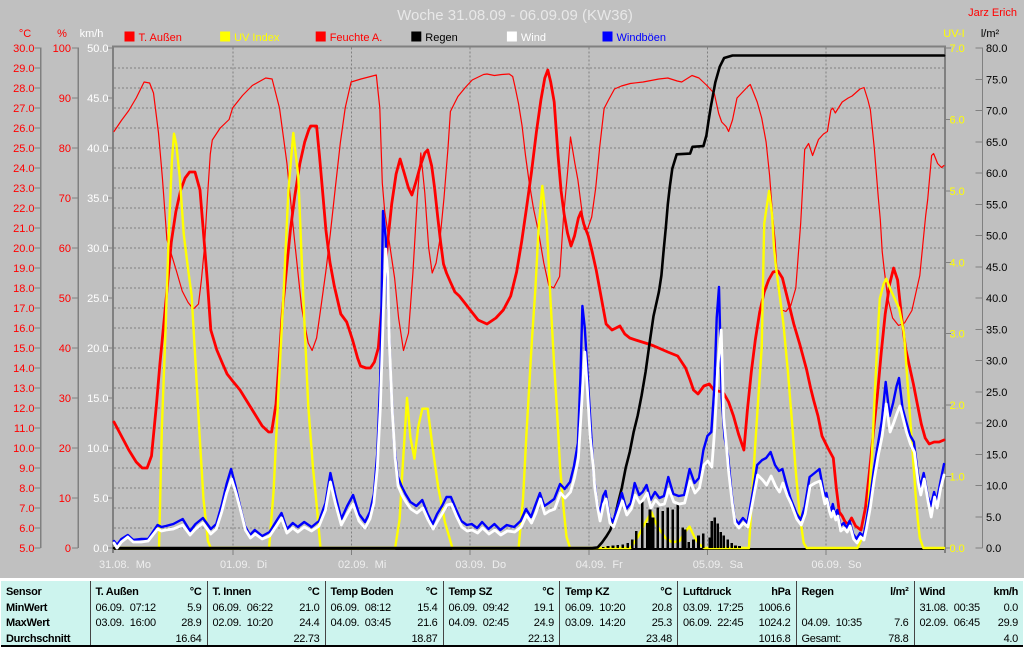  Describe the element at coordinates (65, 399) in the screenshot. I see `axis-label-humidity: 30` at that location.